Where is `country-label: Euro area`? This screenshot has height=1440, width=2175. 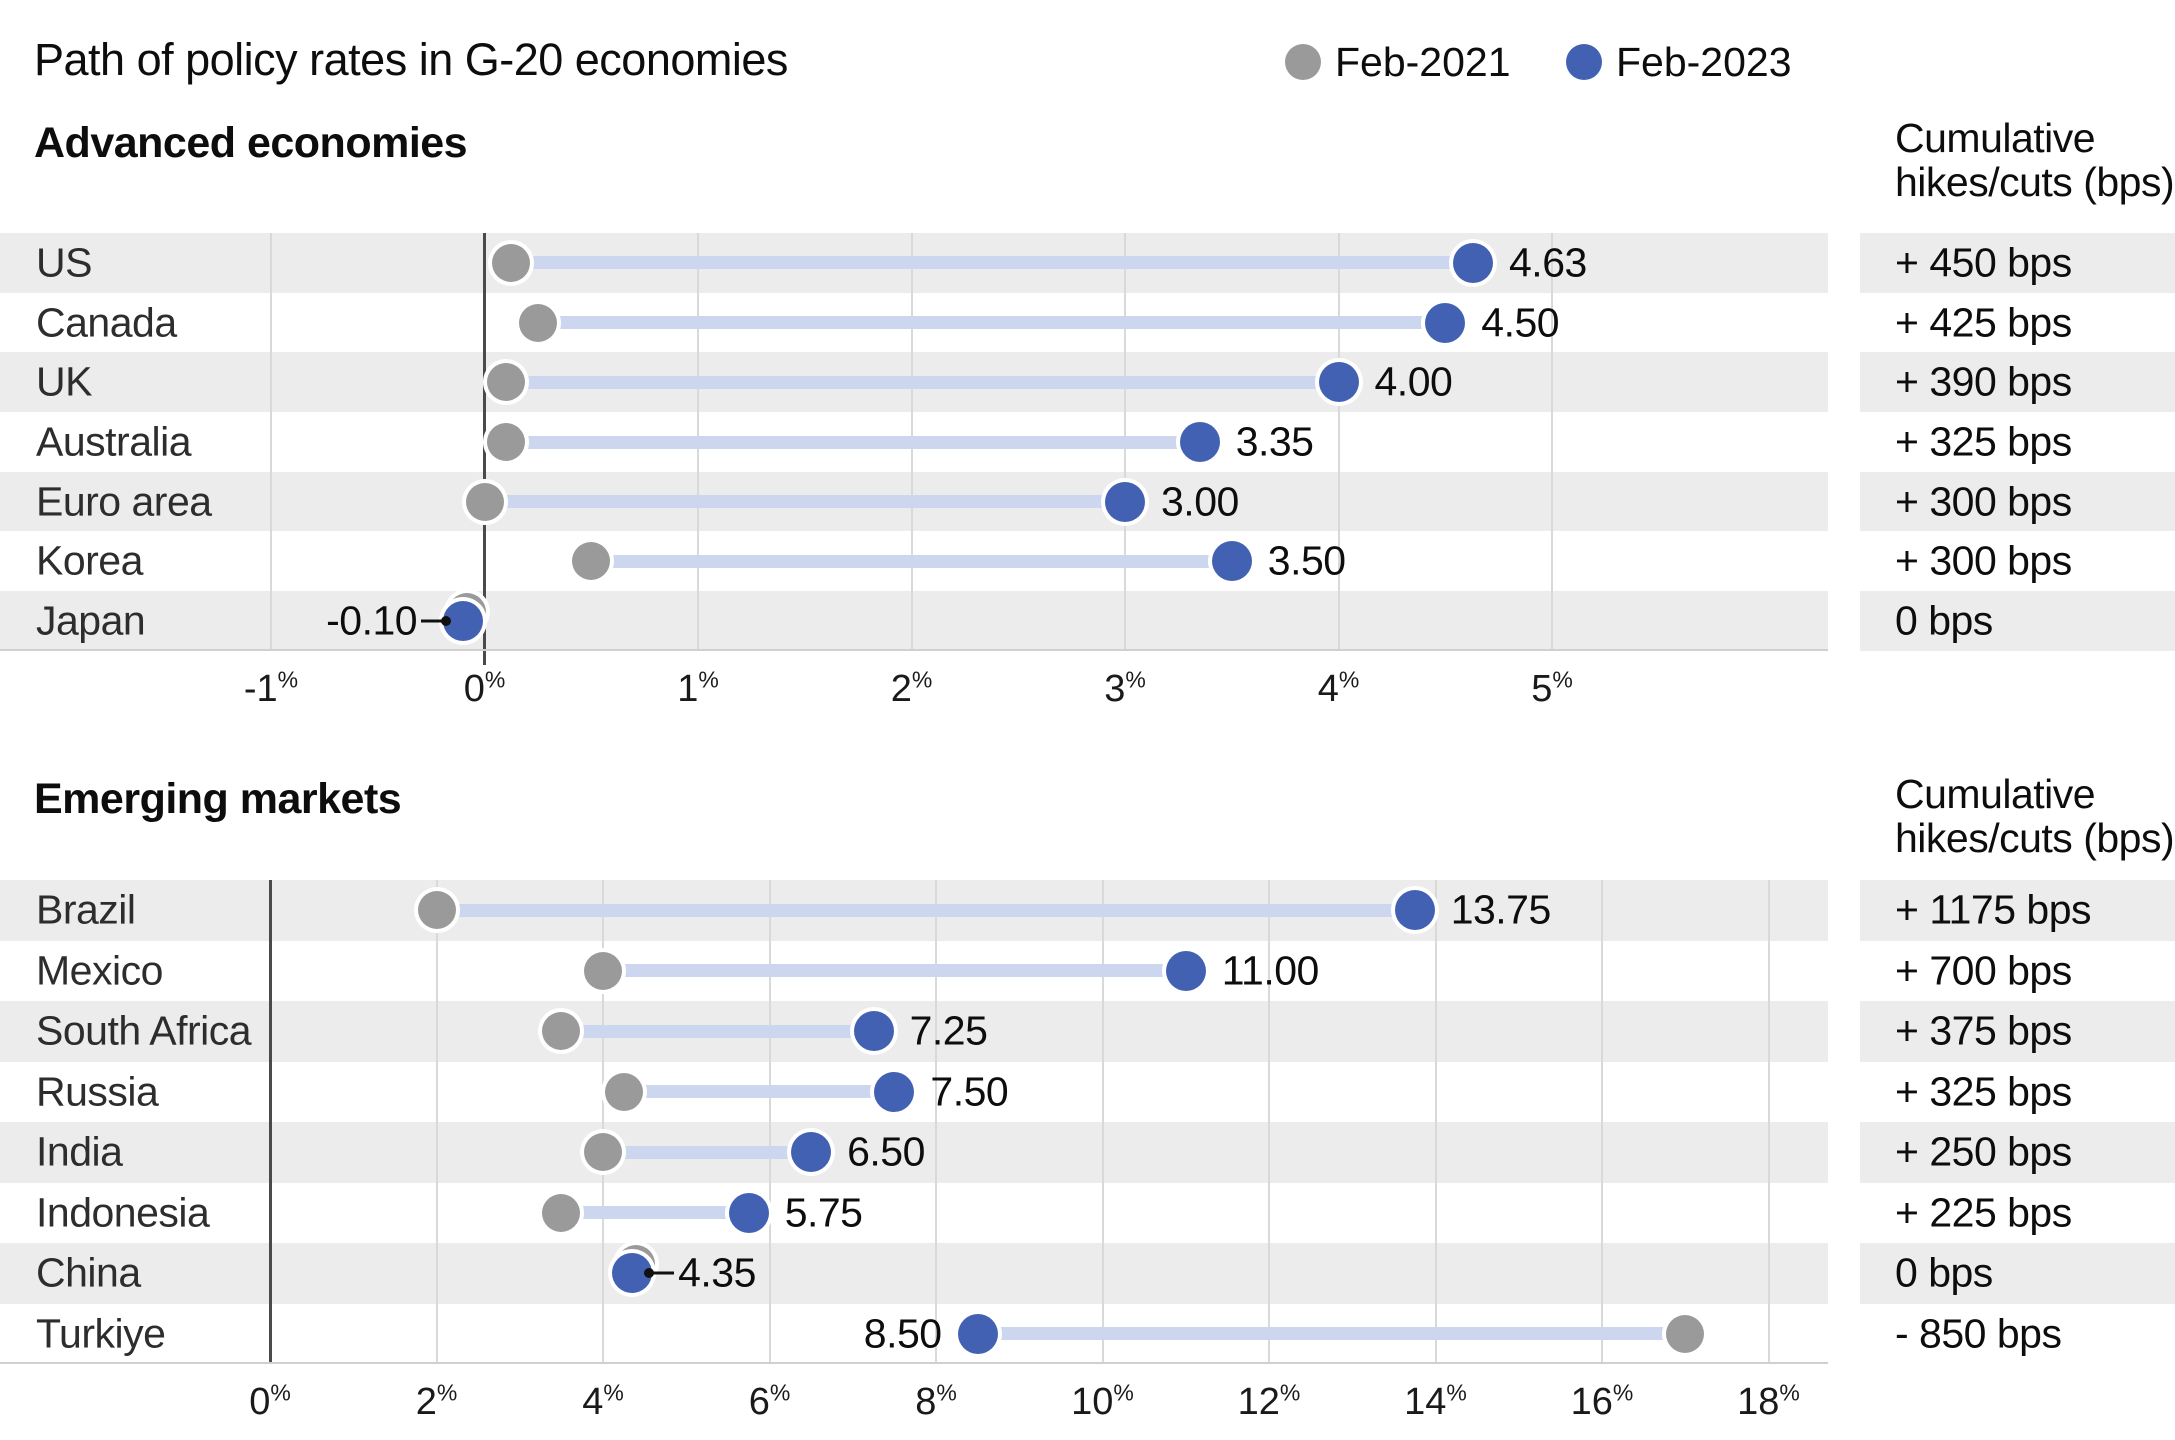
country-label: Euro area is located at coordinates (124, 501).